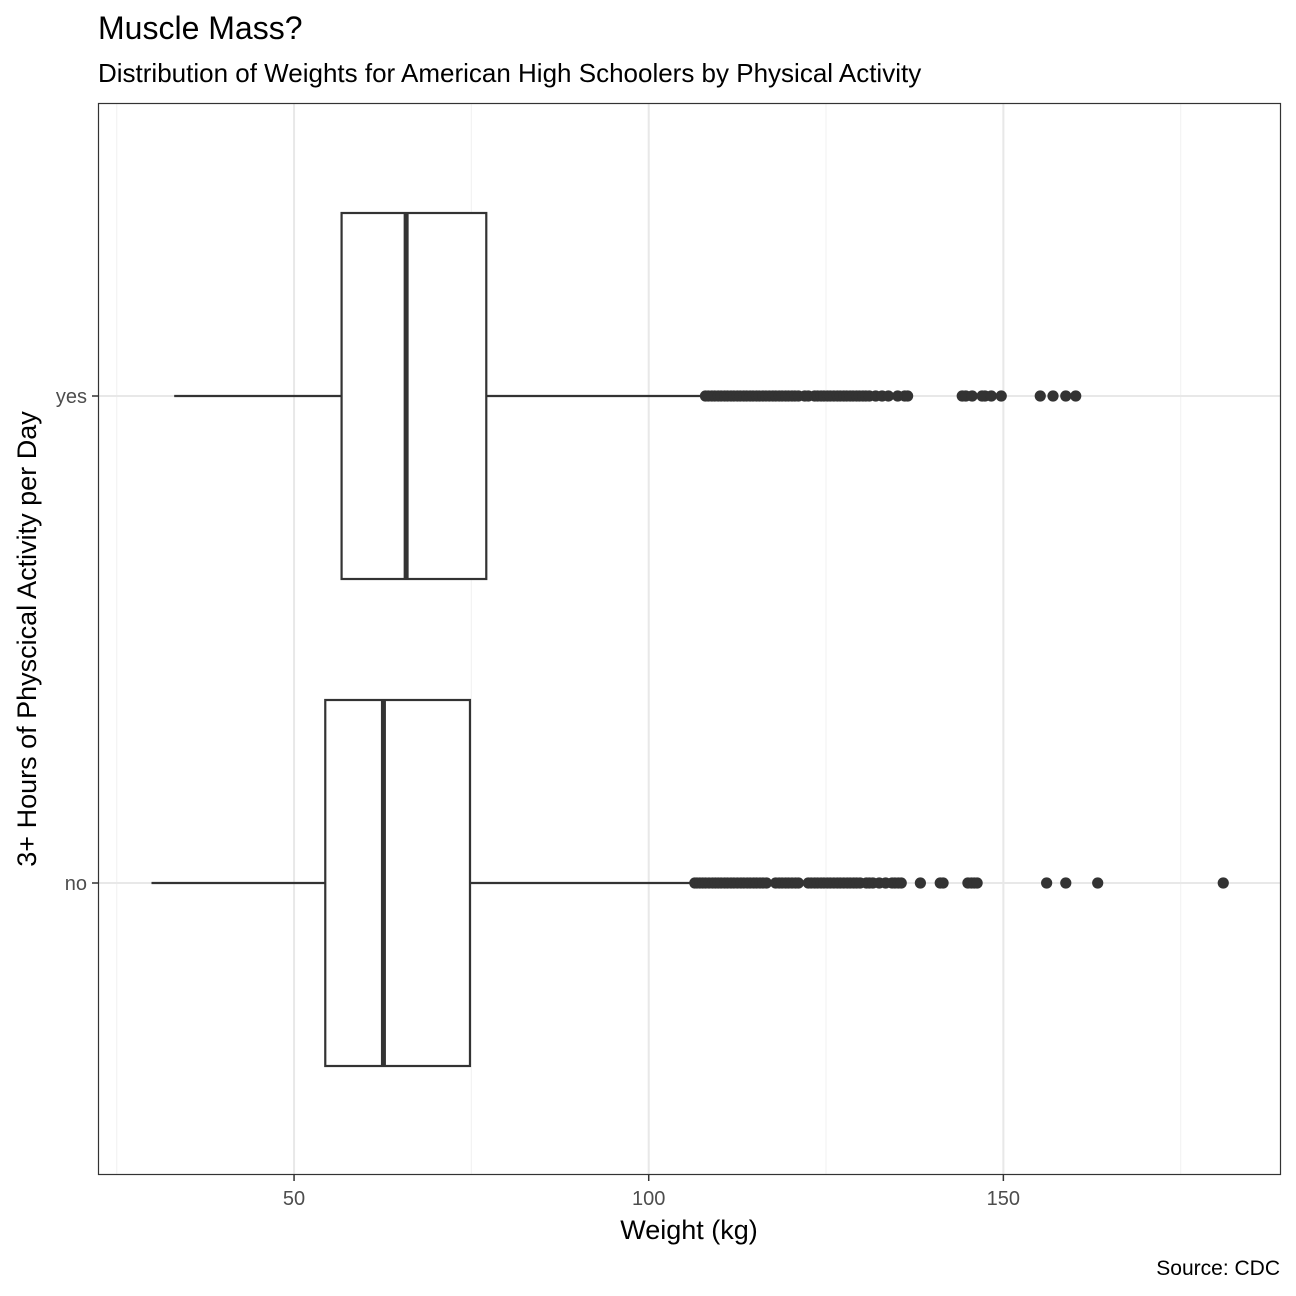  I want to click on y-tick-label: yes, so click(71, 397).